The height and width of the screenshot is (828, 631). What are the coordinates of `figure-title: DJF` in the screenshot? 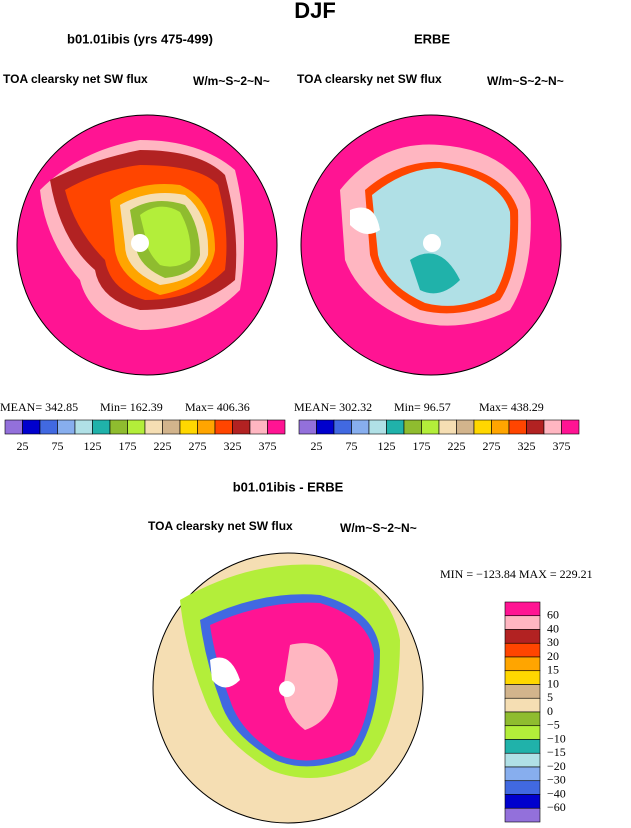 It's located at (315, 11).